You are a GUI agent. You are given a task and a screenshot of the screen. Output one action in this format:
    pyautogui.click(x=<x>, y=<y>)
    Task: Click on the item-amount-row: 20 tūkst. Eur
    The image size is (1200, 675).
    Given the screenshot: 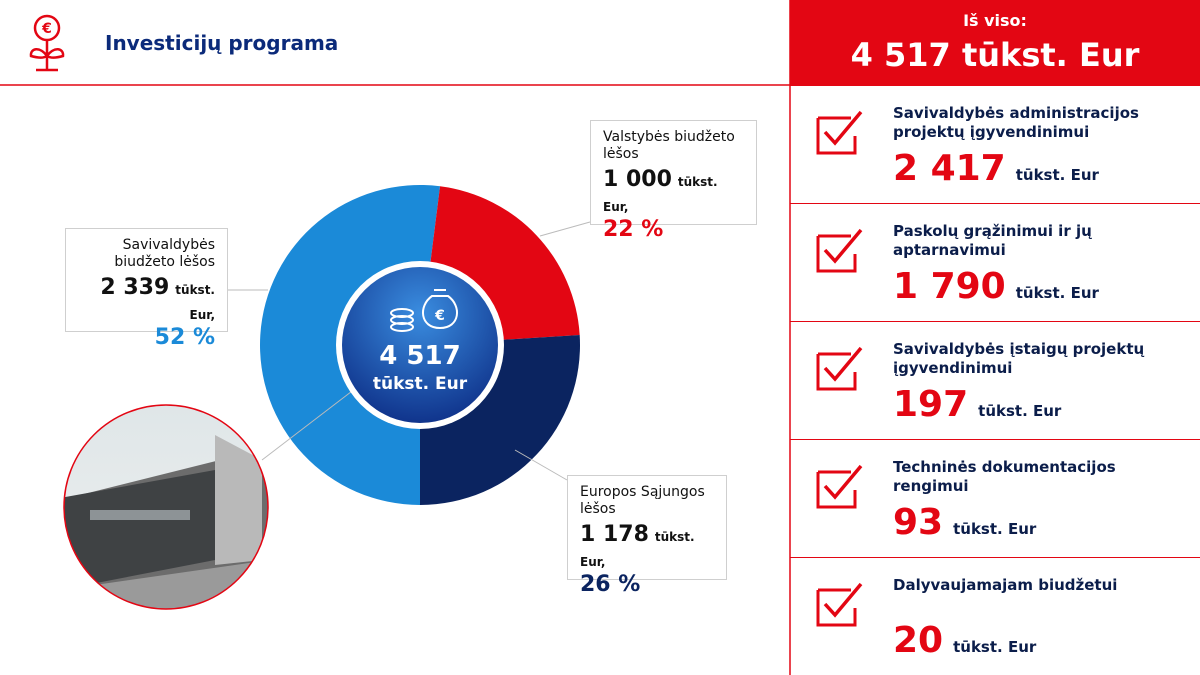 What is the action you would take?
    pyautogui.click(x=964, y=640)
    